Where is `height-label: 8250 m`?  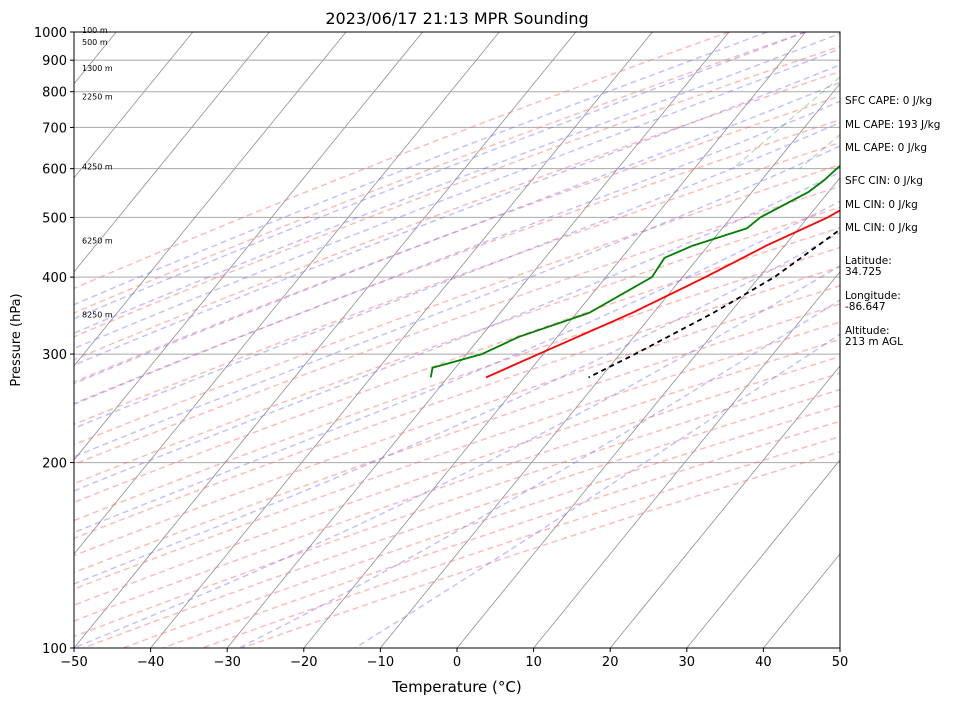
height-label: 8250 m is located at coordinates (97, 315).